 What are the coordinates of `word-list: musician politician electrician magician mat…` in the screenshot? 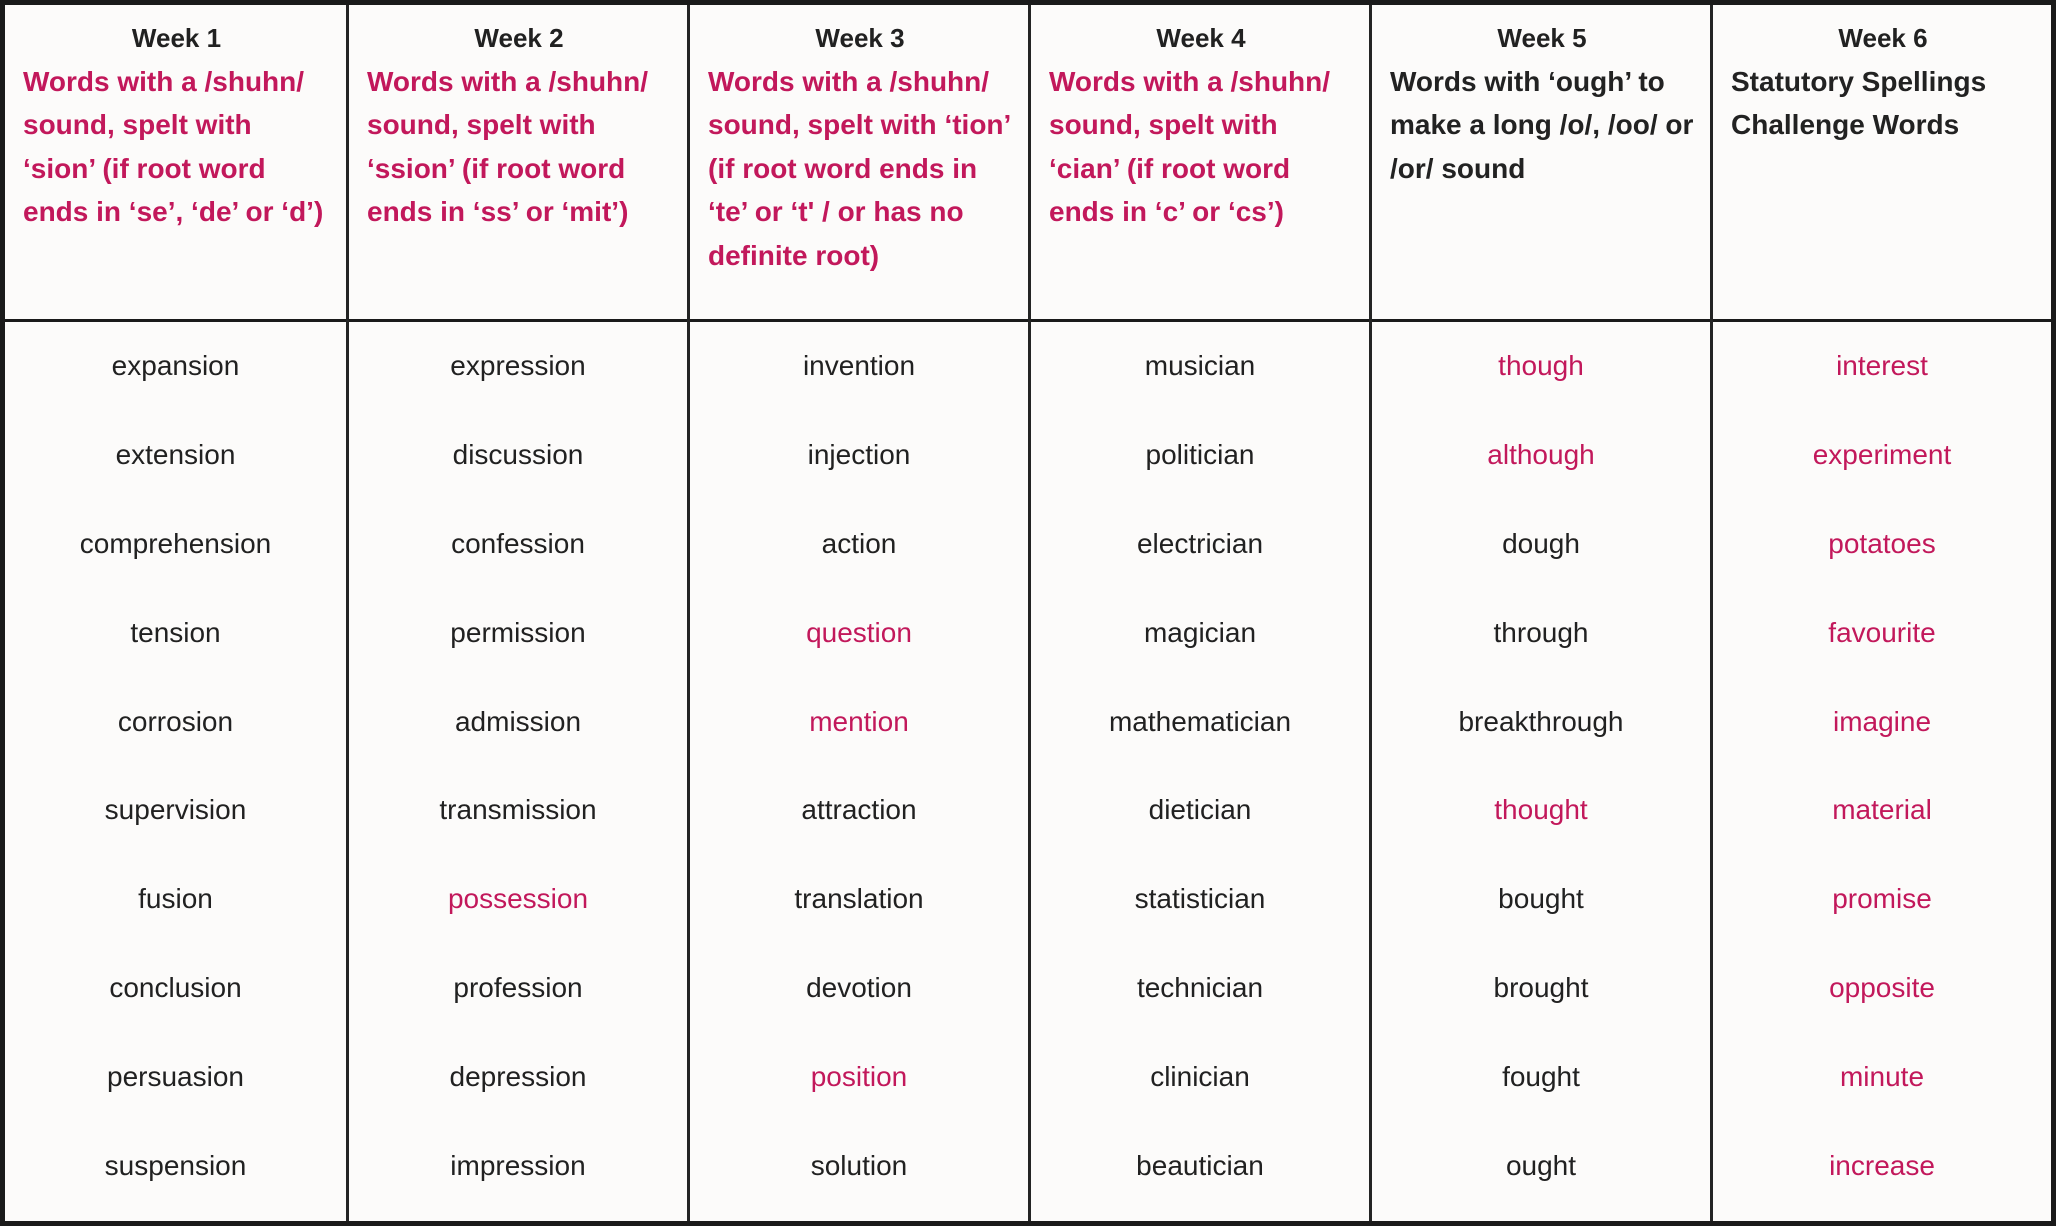 It's located at (1200, 766).